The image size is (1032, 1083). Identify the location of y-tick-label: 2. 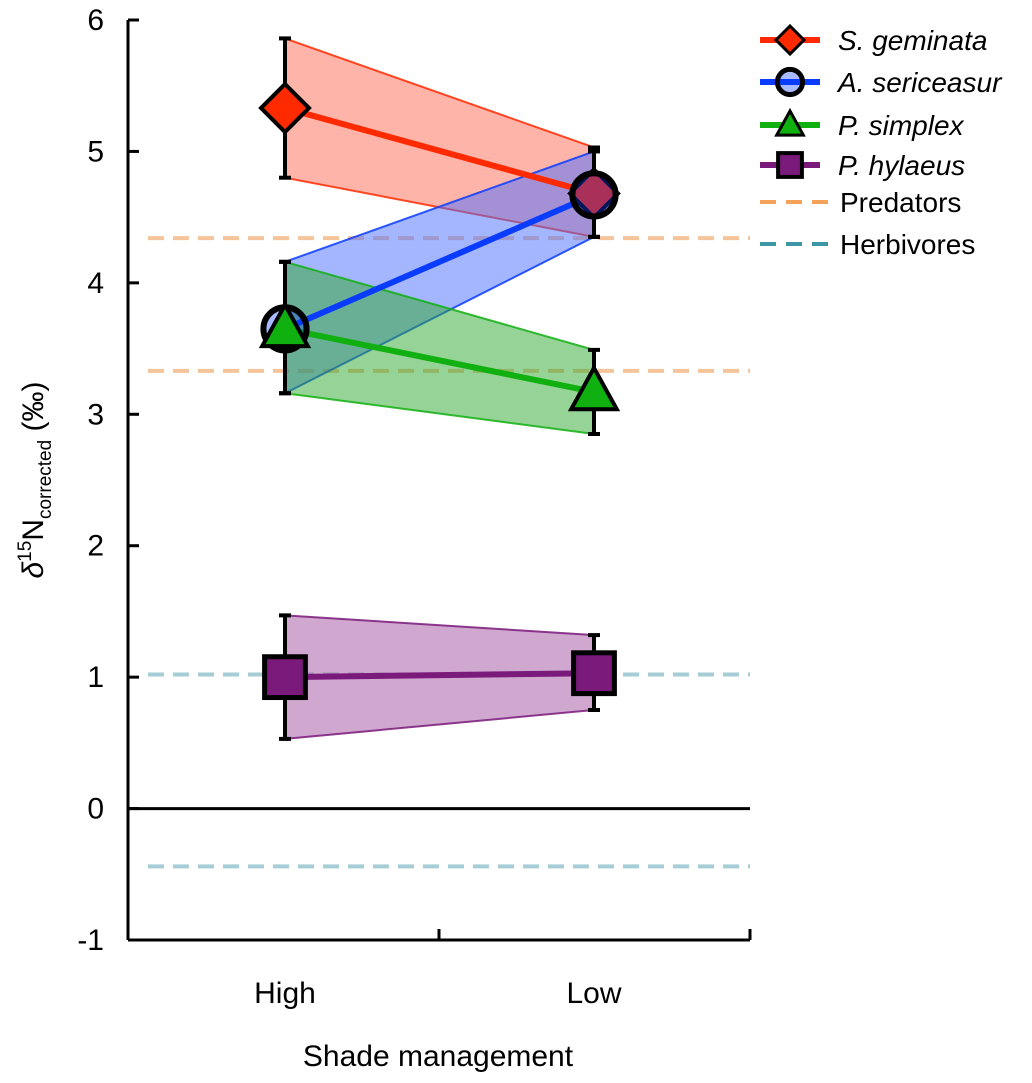
(95, 546).